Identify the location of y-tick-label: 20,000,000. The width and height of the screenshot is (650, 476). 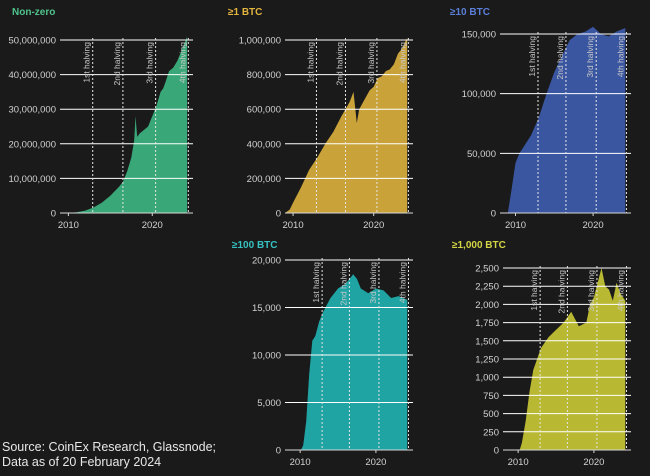
(32, 144).